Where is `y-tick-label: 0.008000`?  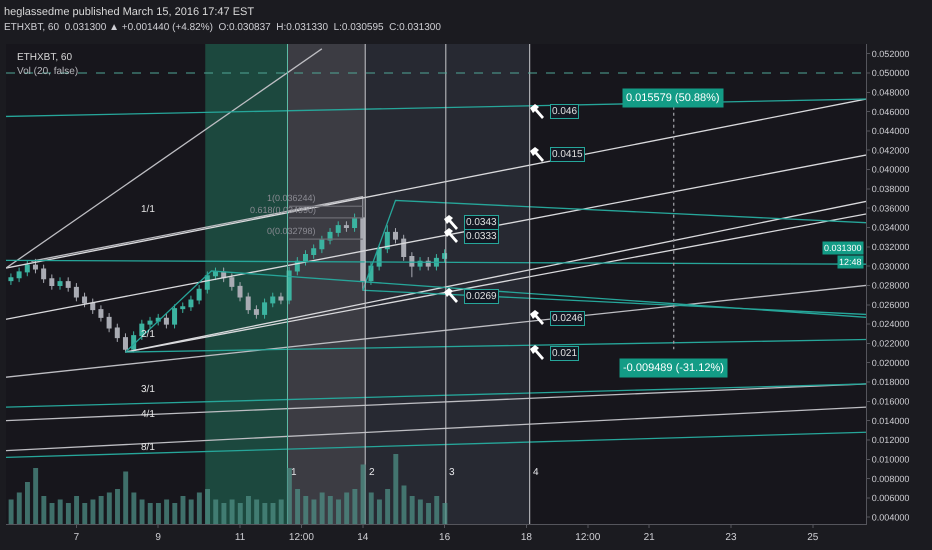
y-tick-label: 0.008000 is located at coordinates (891, 479).